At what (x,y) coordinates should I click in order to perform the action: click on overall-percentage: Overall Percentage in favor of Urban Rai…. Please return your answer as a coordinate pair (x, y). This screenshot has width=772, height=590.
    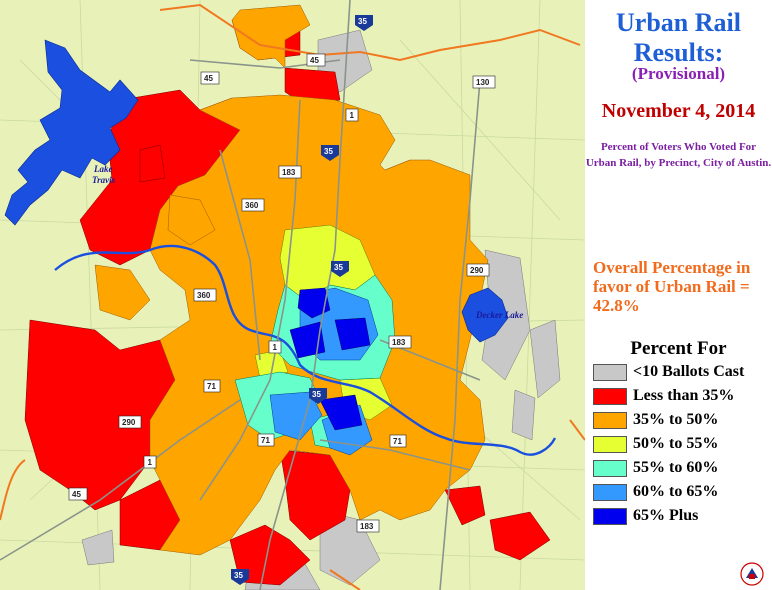
    Looking at the image, I should click on (672, 286).